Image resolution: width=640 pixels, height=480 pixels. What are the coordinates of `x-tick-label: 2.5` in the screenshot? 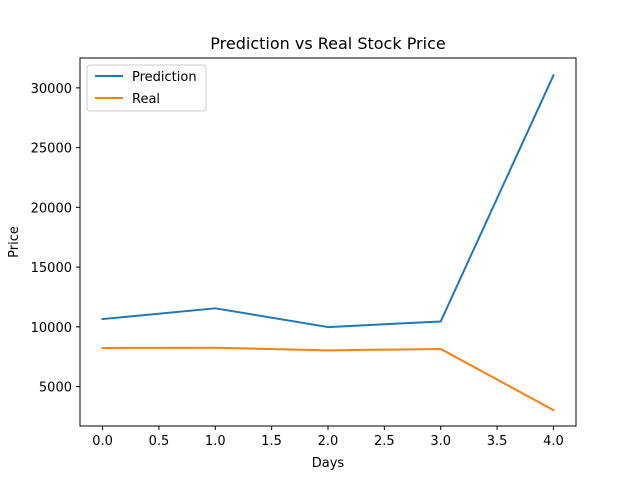 It's located at (384, 441).